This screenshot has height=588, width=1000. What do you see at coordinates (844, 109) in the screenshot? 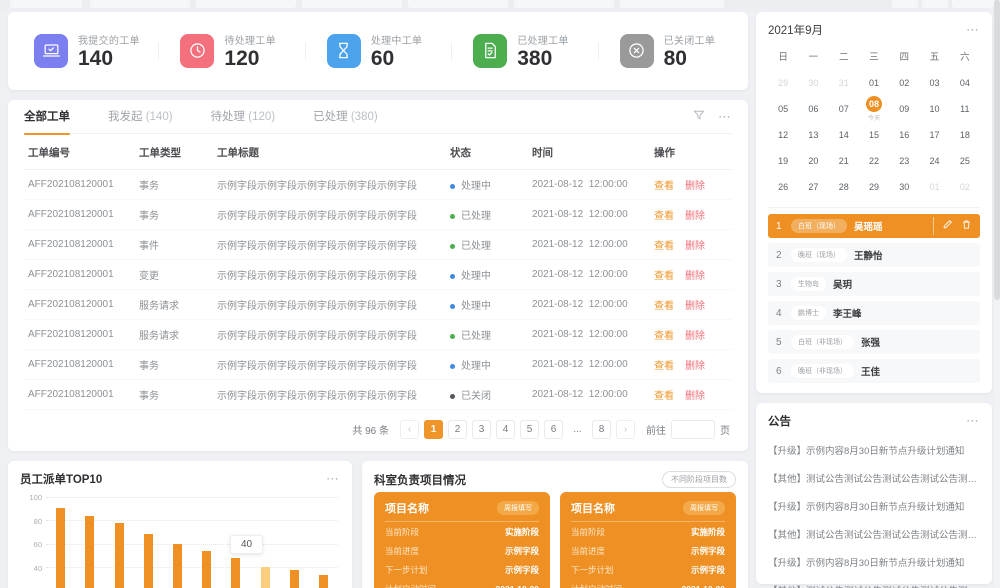
I see `calendar-day-07: 07` at bounding box center [844, 109].